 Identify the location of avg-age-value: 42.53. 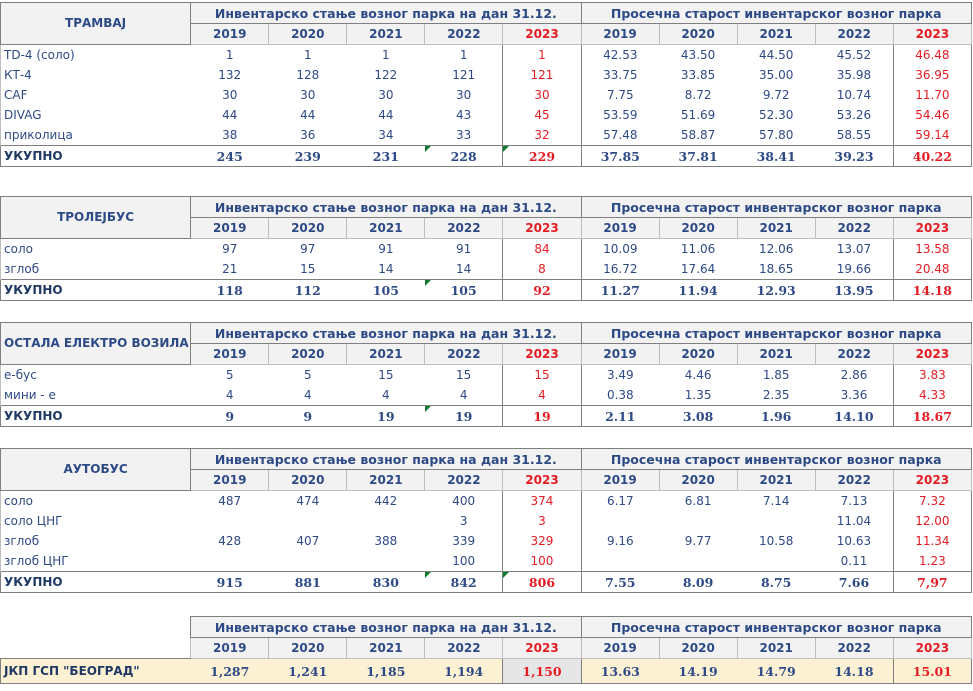
(620, 54).